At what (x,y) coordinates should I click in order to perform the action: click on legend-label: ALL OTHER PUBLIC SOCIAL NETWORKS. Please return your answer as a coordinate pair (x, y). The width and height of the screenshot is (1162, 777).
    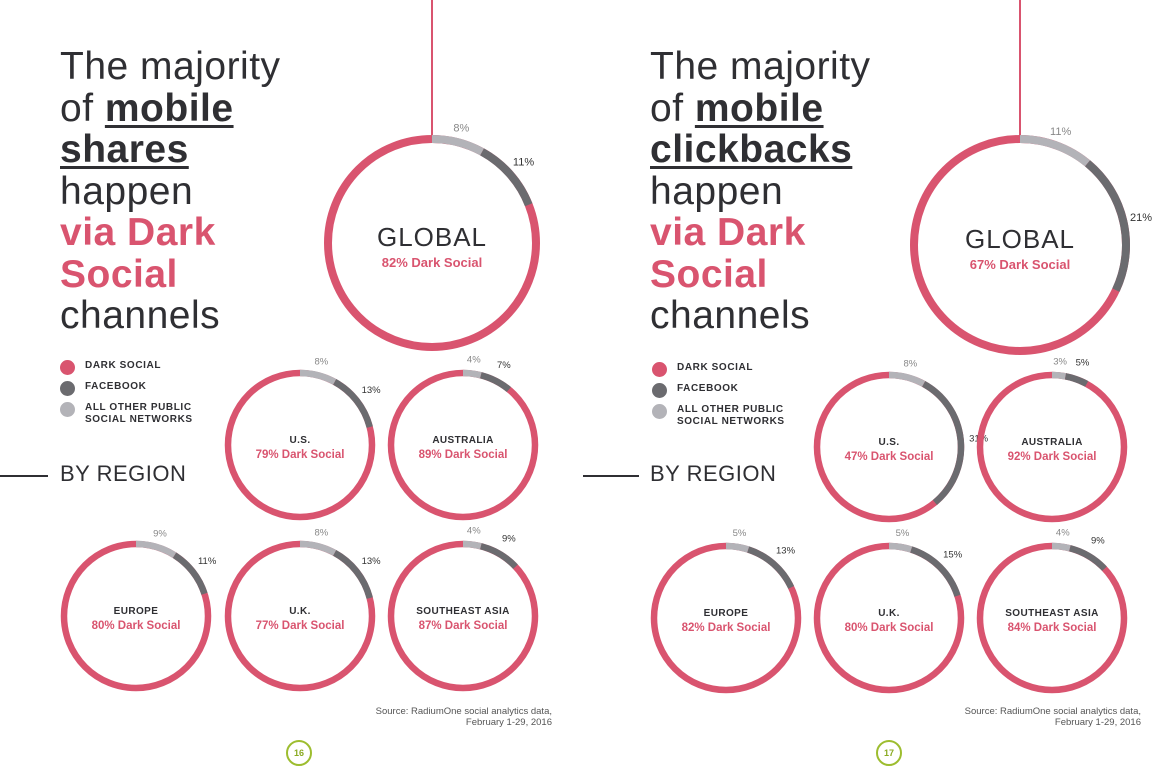
    Looking at the image, I should click on (139, 413).